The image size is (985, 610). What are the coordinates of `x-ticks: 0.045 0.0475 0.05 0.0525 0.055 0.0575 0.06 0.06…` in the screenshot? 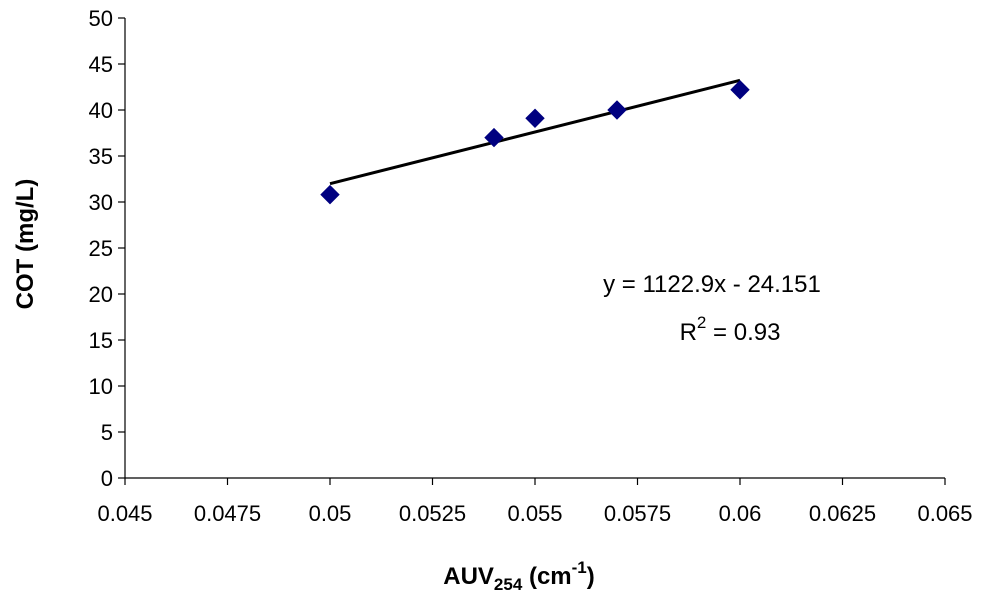 It's located at (535, 502).